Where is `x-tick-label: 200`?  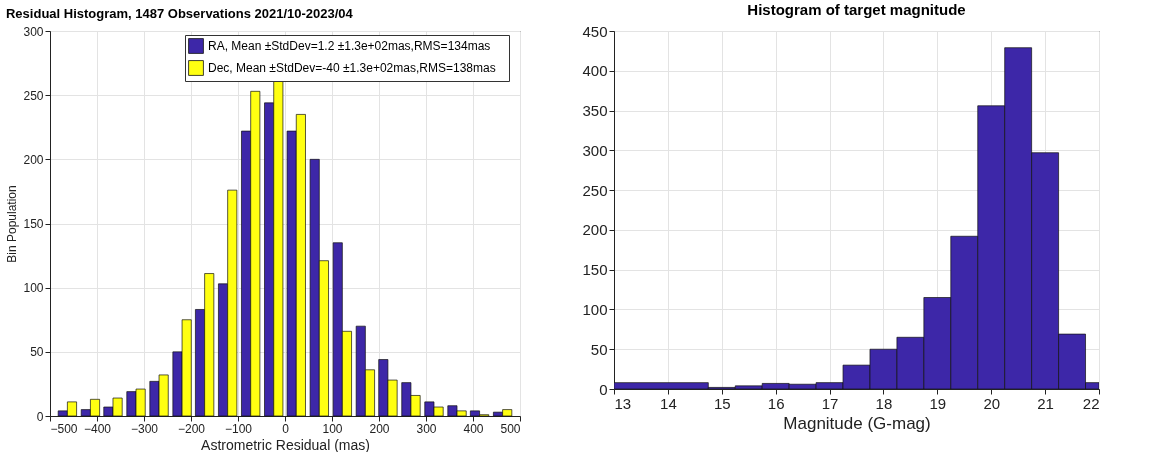 x-tick-label: 200 is located at coordinates (379, 428).